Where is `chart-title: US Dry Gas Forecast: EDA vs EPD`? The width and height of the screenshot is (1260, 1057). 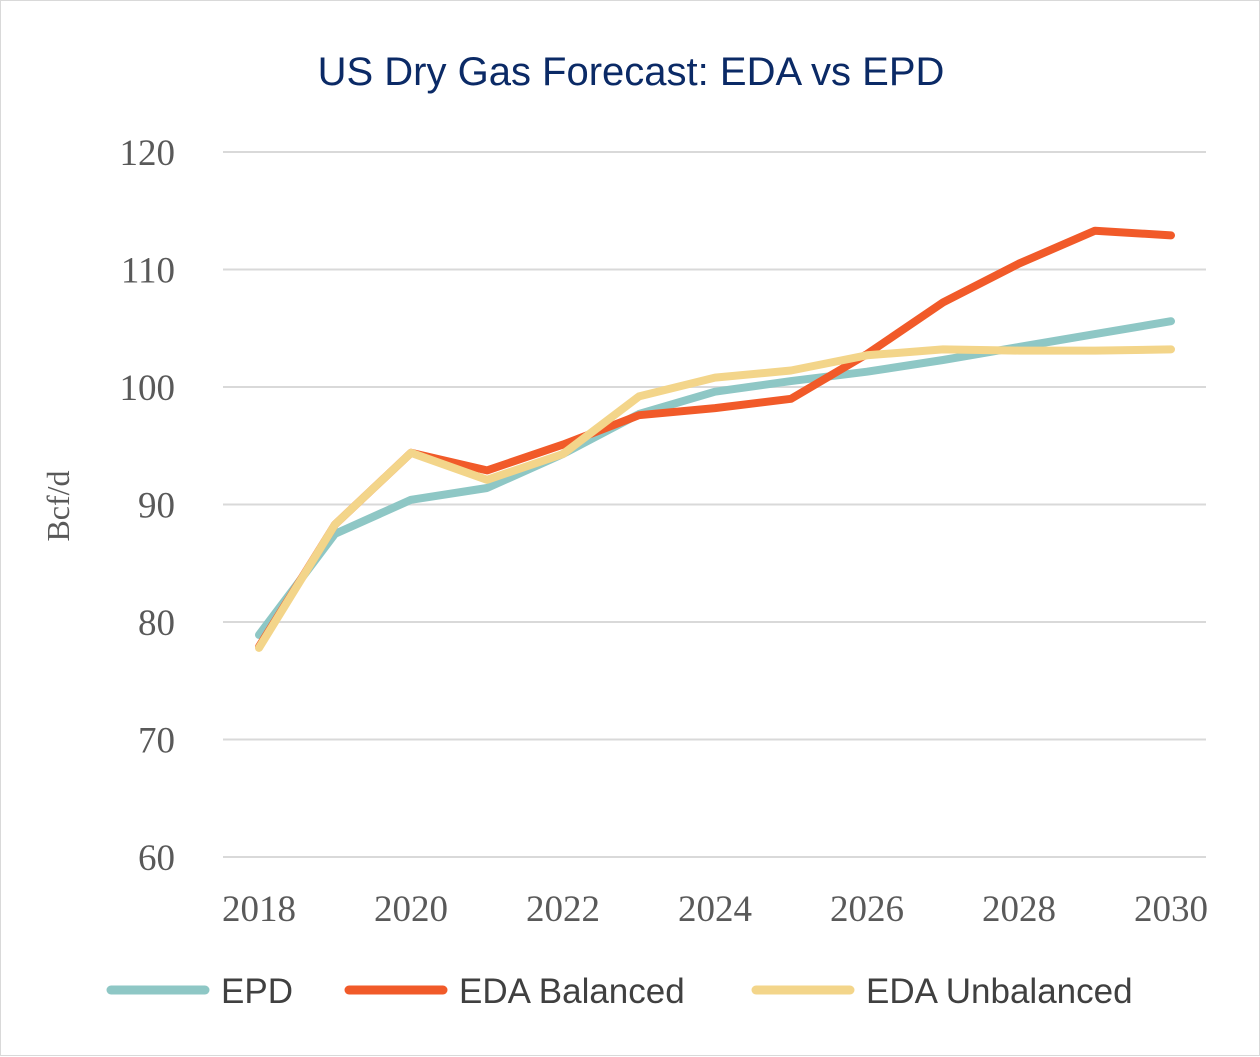
chart-title: US Dry Gas Forecast: EDA vs EPD is located at coordinates (631, 72).